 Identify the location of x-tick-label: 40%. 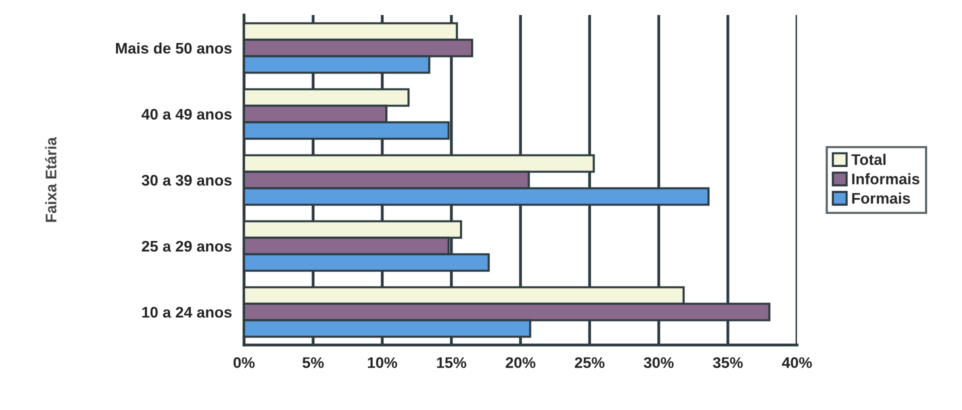
(797, 362).